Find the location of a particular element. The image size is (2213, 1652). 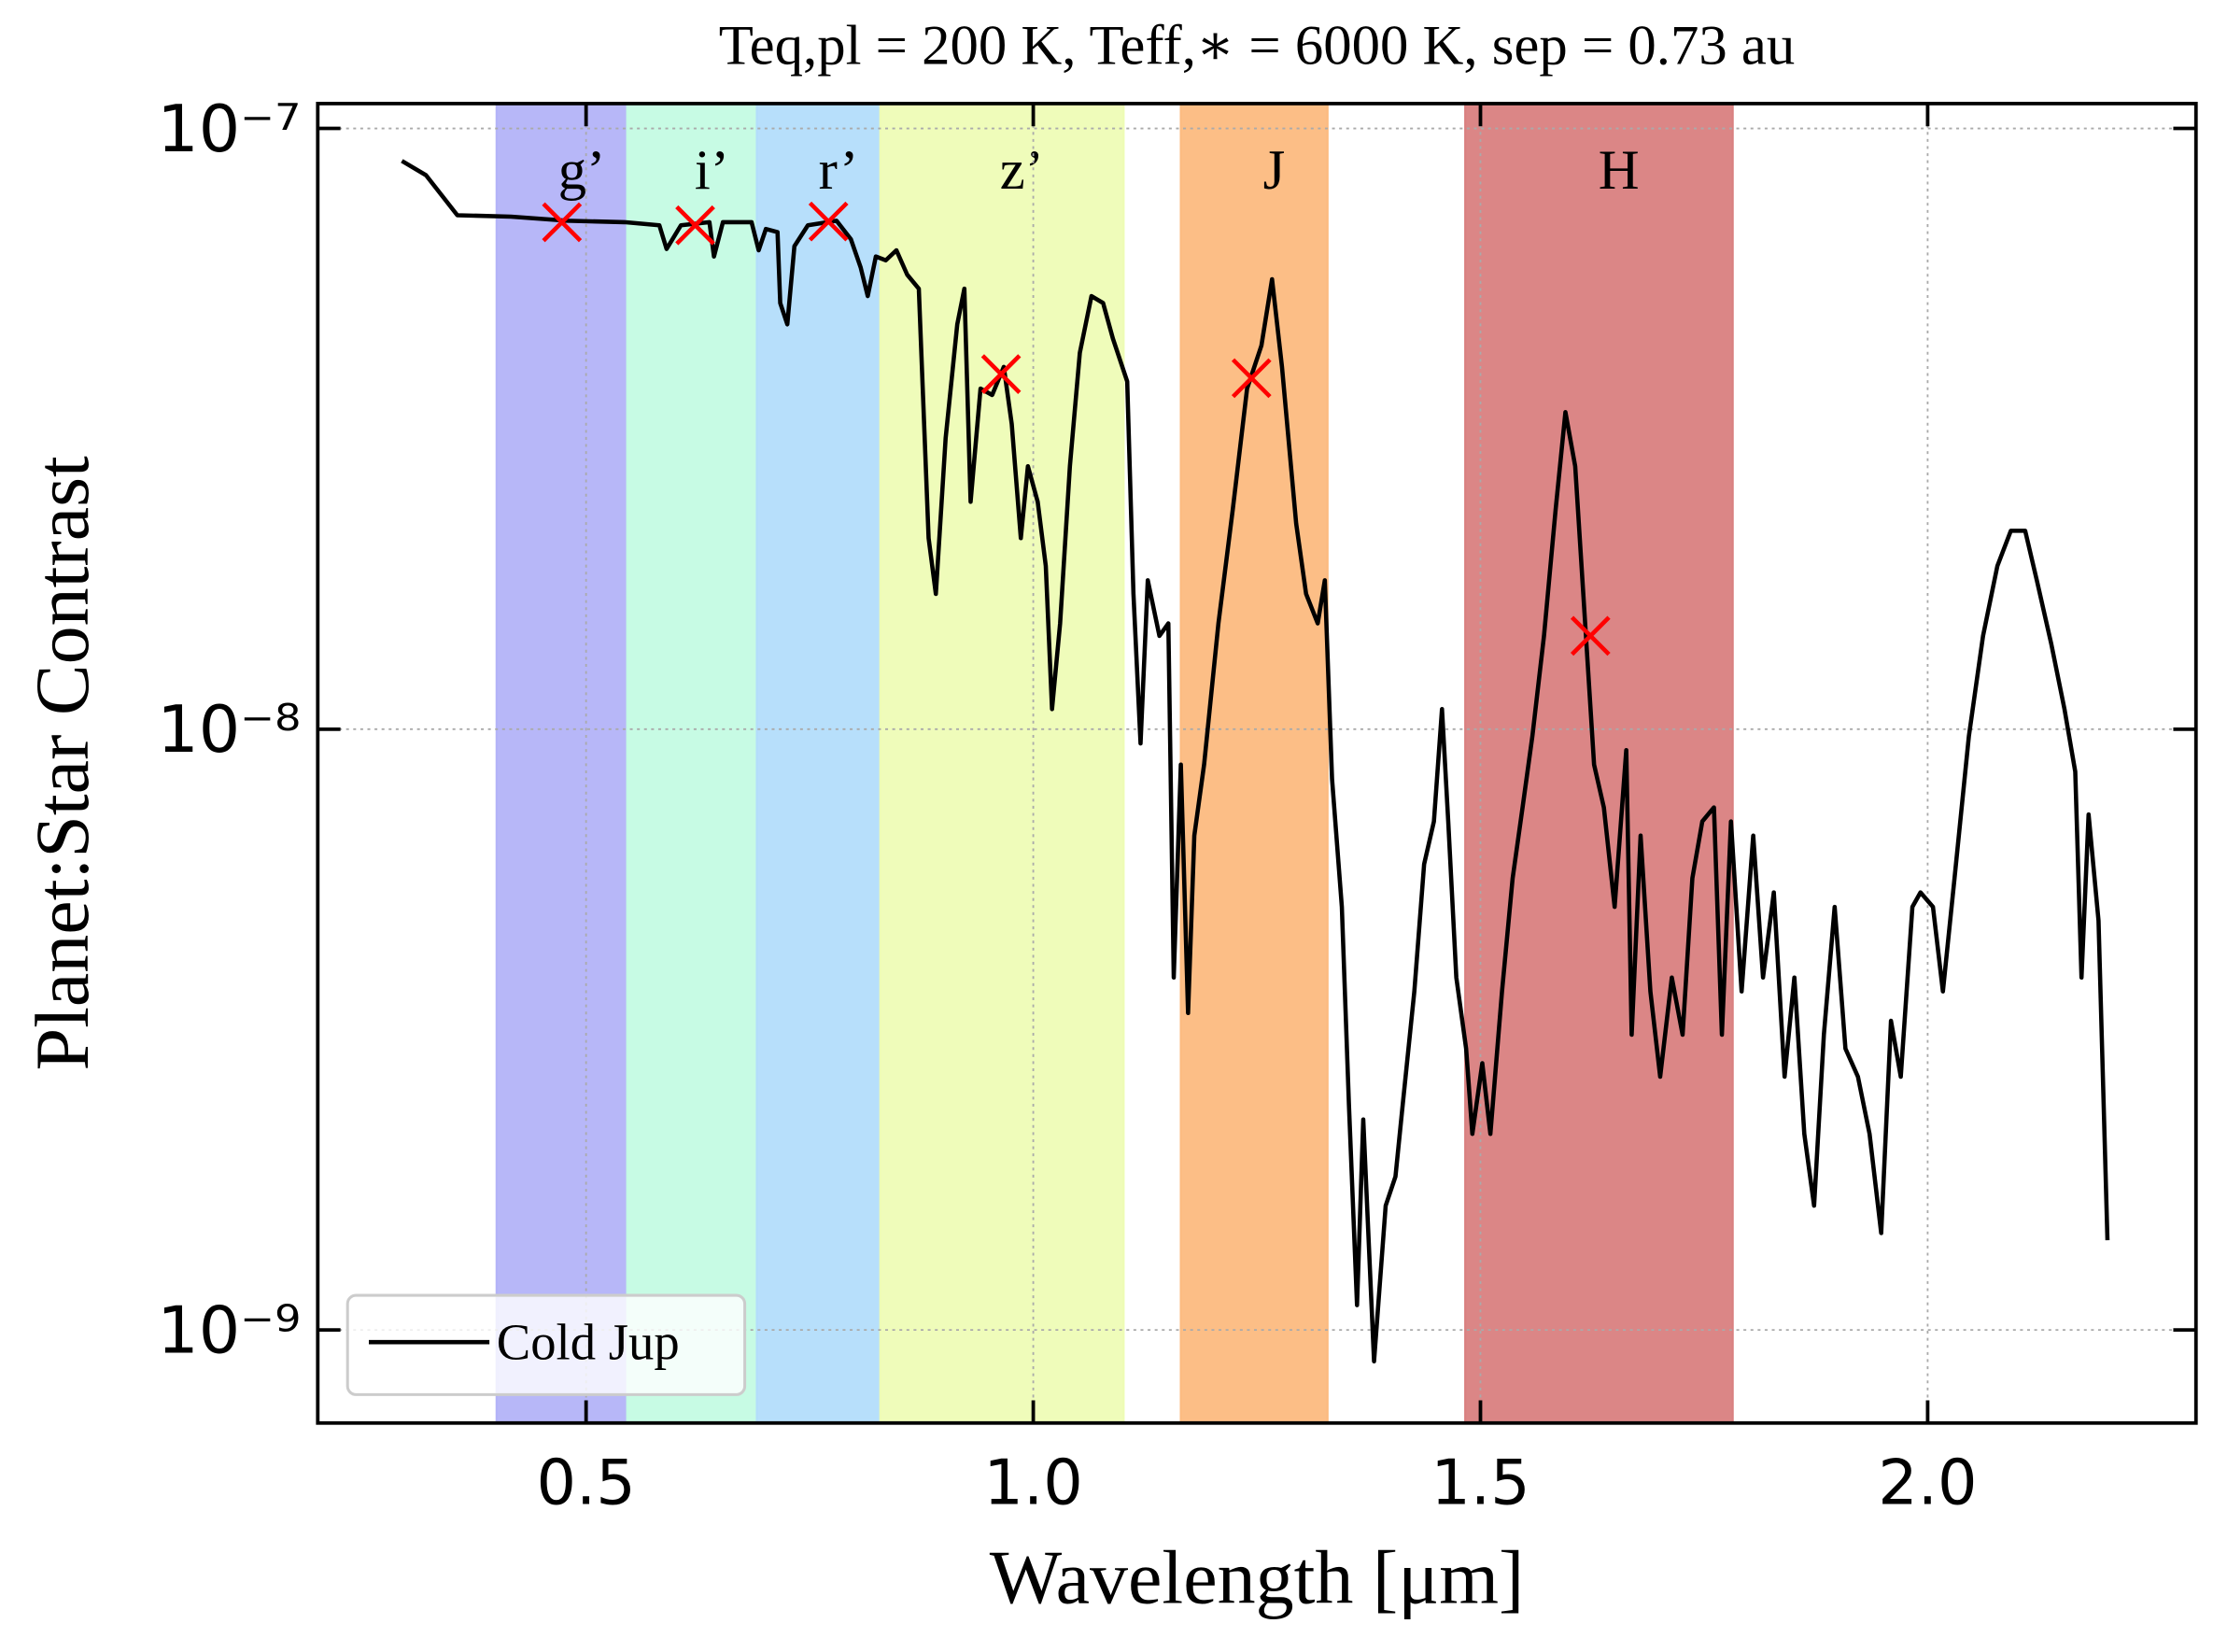

y-axis-label: Planet:Star Contrast is located at coordinates (63, 763).